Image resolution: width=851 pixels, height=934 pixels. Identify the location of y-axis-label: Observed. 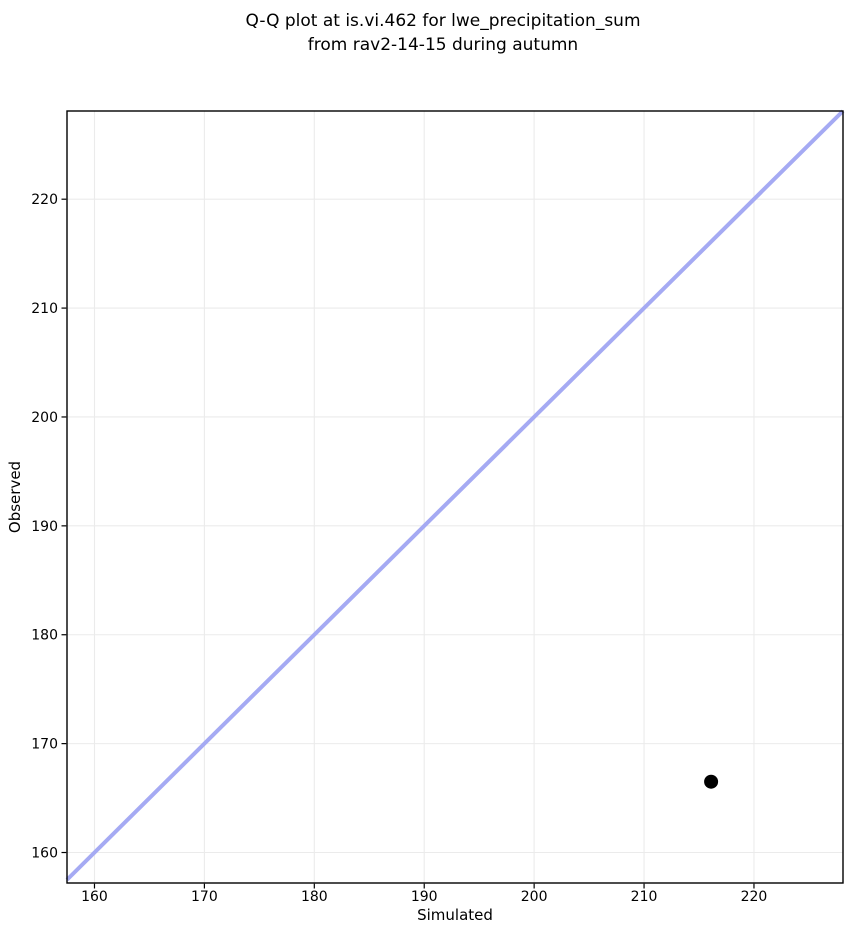
(15, 497).